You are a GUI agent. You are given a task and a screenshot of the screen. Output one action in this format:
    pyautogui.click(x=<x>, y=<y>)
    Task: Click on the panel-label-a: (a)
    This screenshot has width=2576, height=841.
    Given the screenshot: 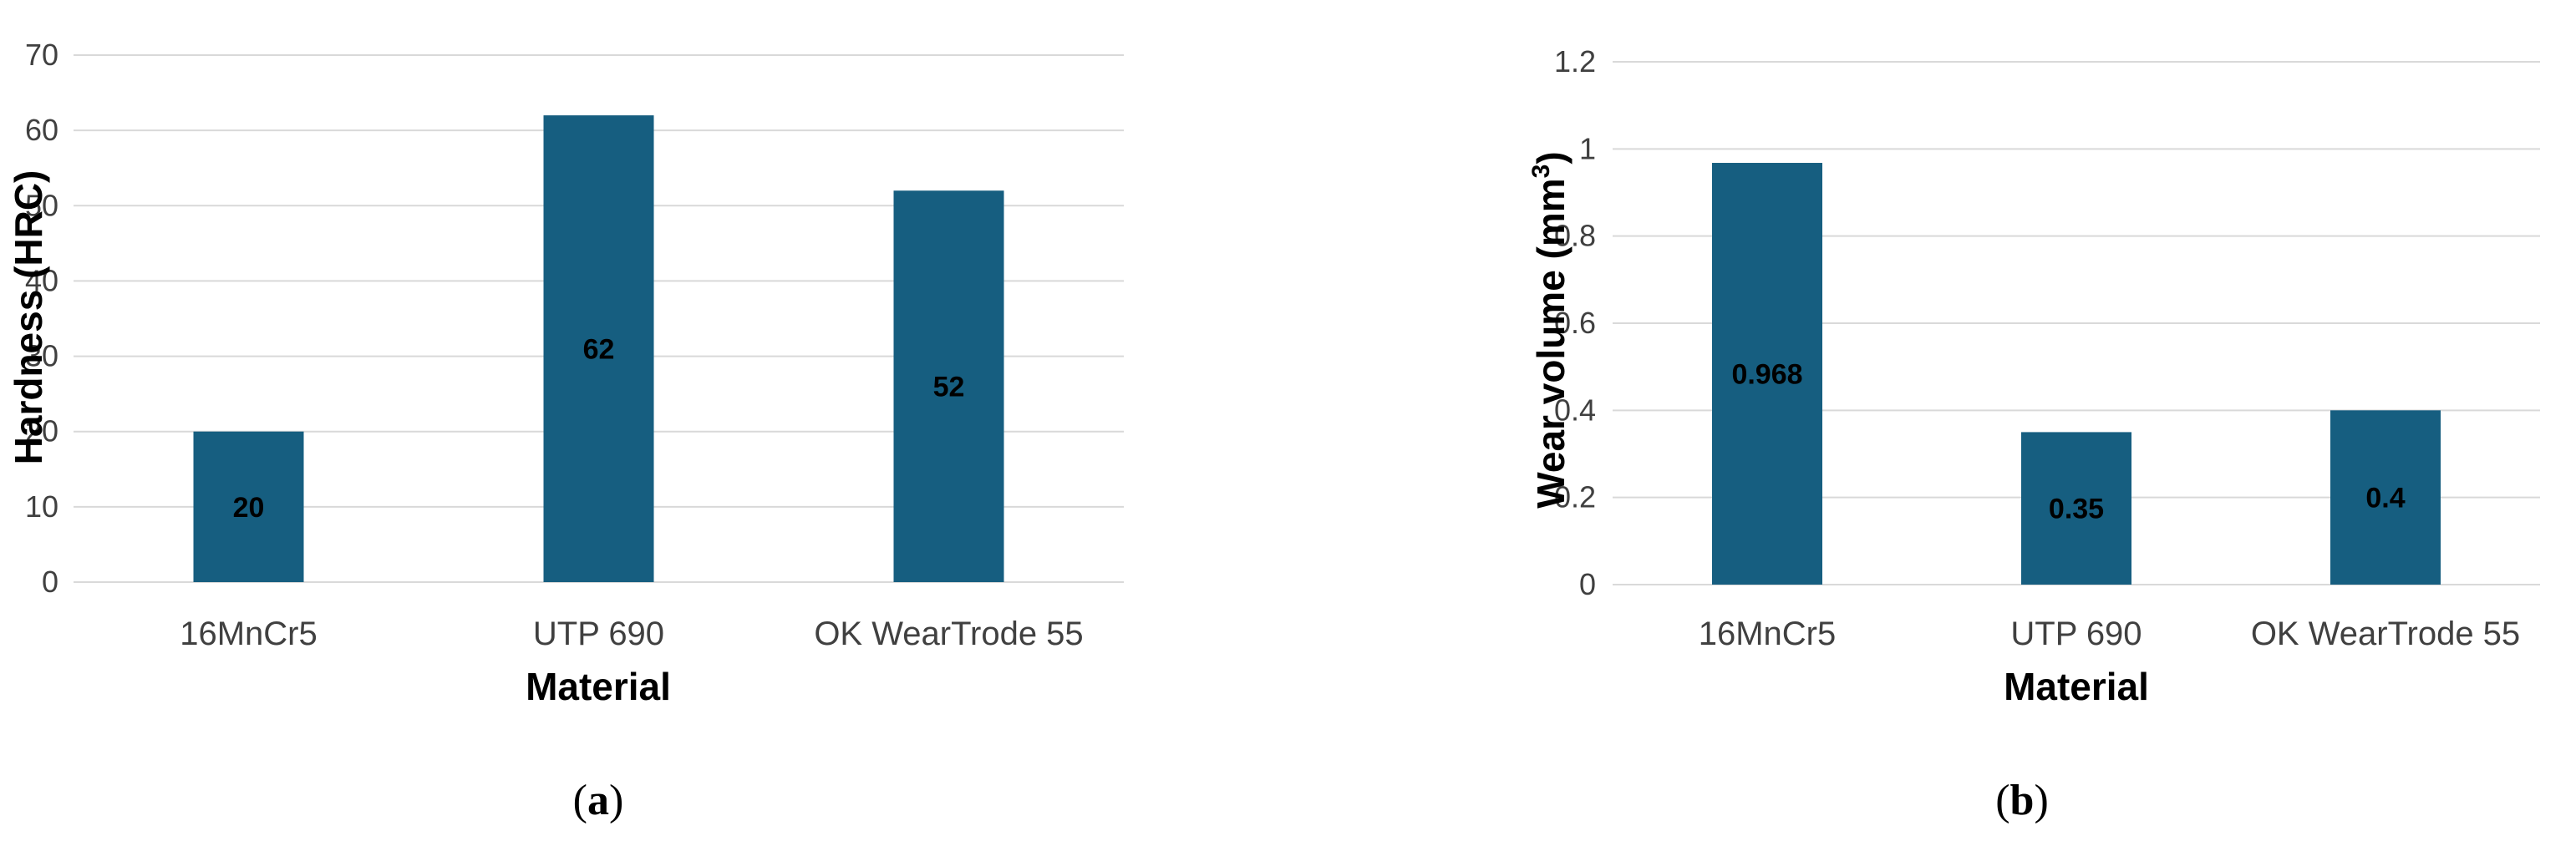 What is the action you would take?
    pyautogui.click(x=598, y=800)
    